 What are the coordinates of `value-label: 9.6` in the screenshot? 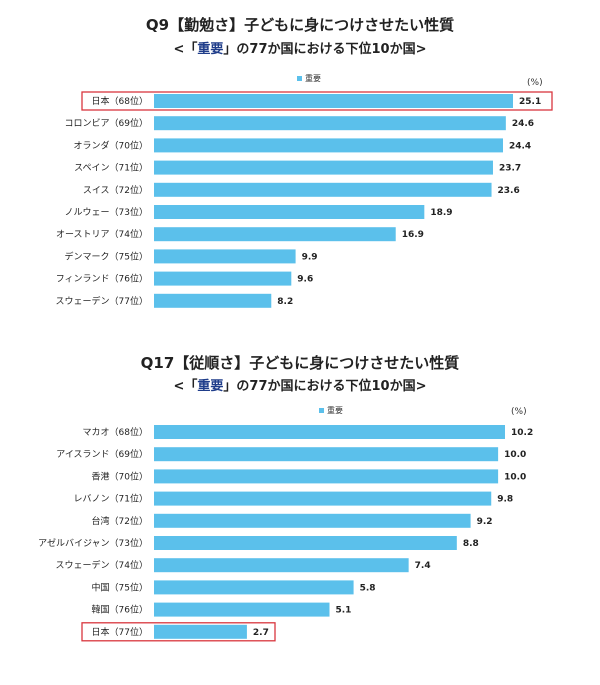 It's located at (305, 280).